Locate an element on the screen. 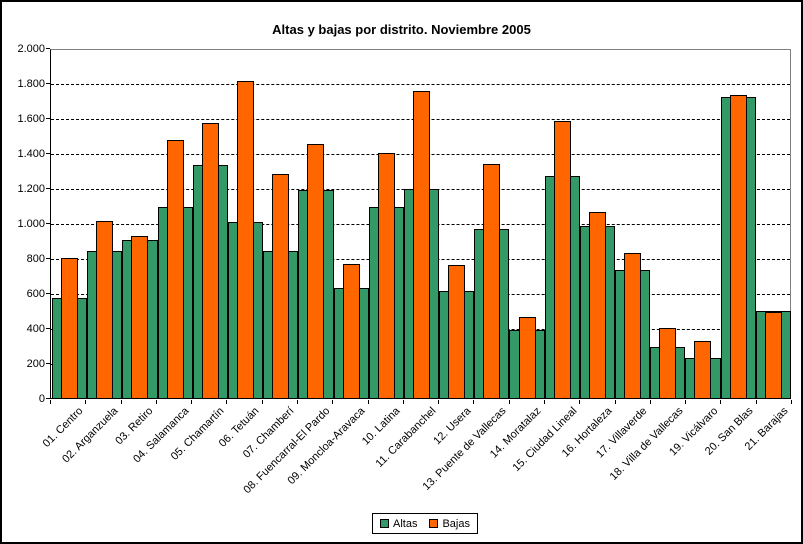  bajas-swatch-icon is located at coordinates (434, 523).